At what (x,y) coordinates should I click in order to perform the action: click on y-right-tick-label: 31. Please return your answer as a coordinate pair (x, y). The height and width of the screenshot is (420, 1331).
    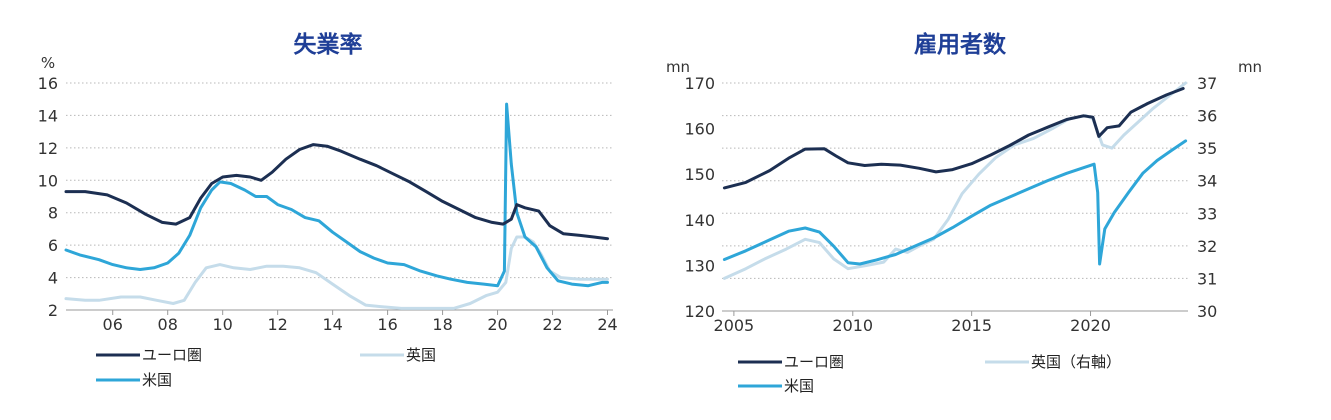
    Looking at the image, I should click on (1207, 278).